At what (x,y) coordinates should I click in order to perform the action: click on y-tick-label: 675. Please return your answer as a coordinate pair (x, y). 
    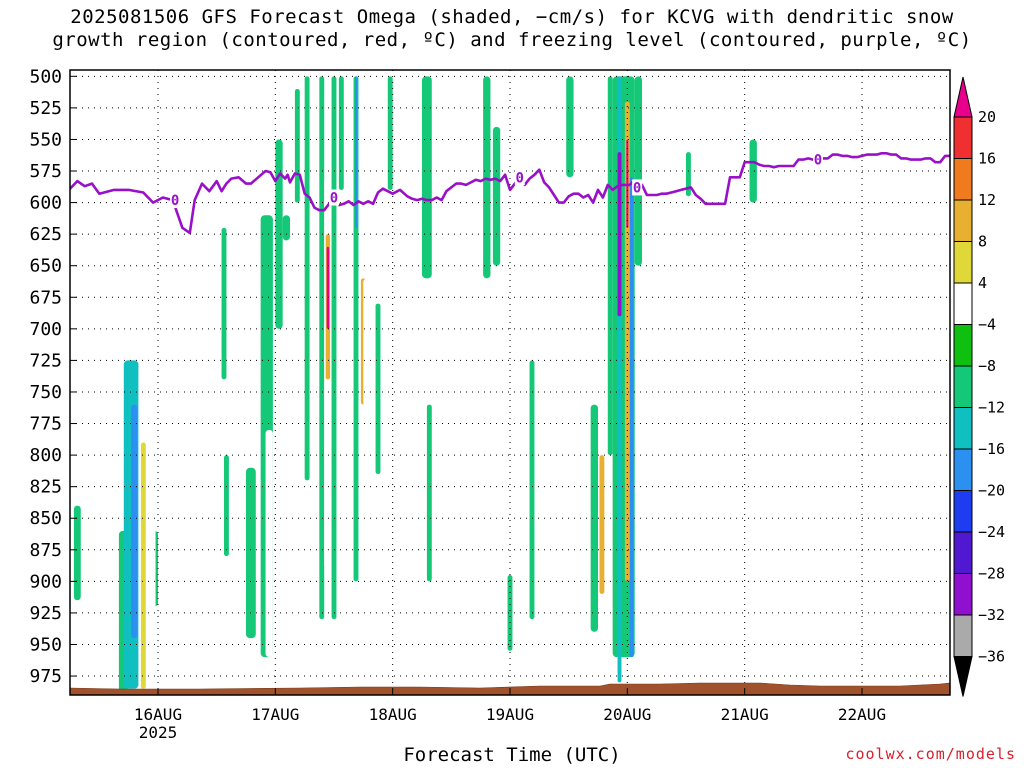
    Looking at the image, I should click on (45, 297).